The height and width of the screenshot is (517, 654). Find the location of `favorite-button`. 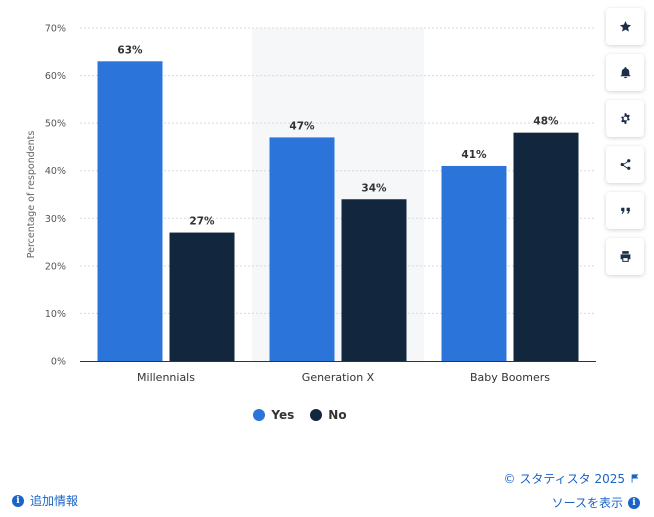

favorite-button is located at coordinates (625, 26).